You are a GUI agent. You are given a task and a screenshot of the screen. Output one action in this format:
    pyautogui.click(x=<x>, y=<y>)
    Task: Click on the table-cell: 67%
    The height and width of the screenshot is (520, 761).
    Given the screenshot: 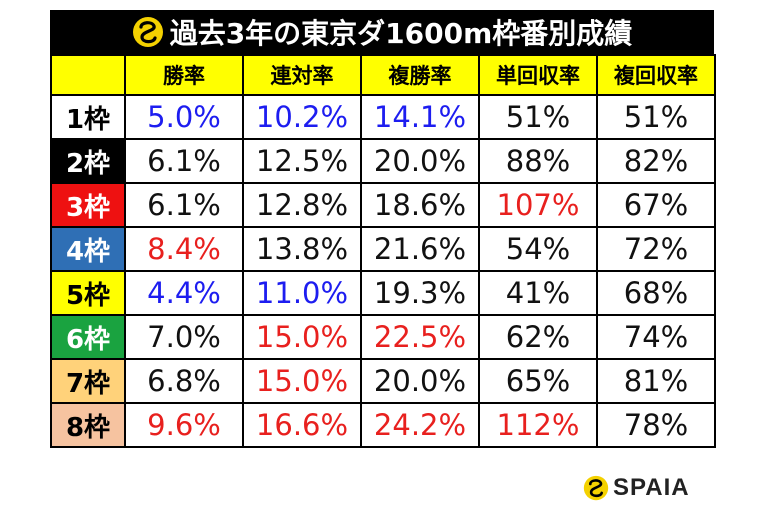 What is the action you would take?
    pyautogui.click(x=656, y=205)
    